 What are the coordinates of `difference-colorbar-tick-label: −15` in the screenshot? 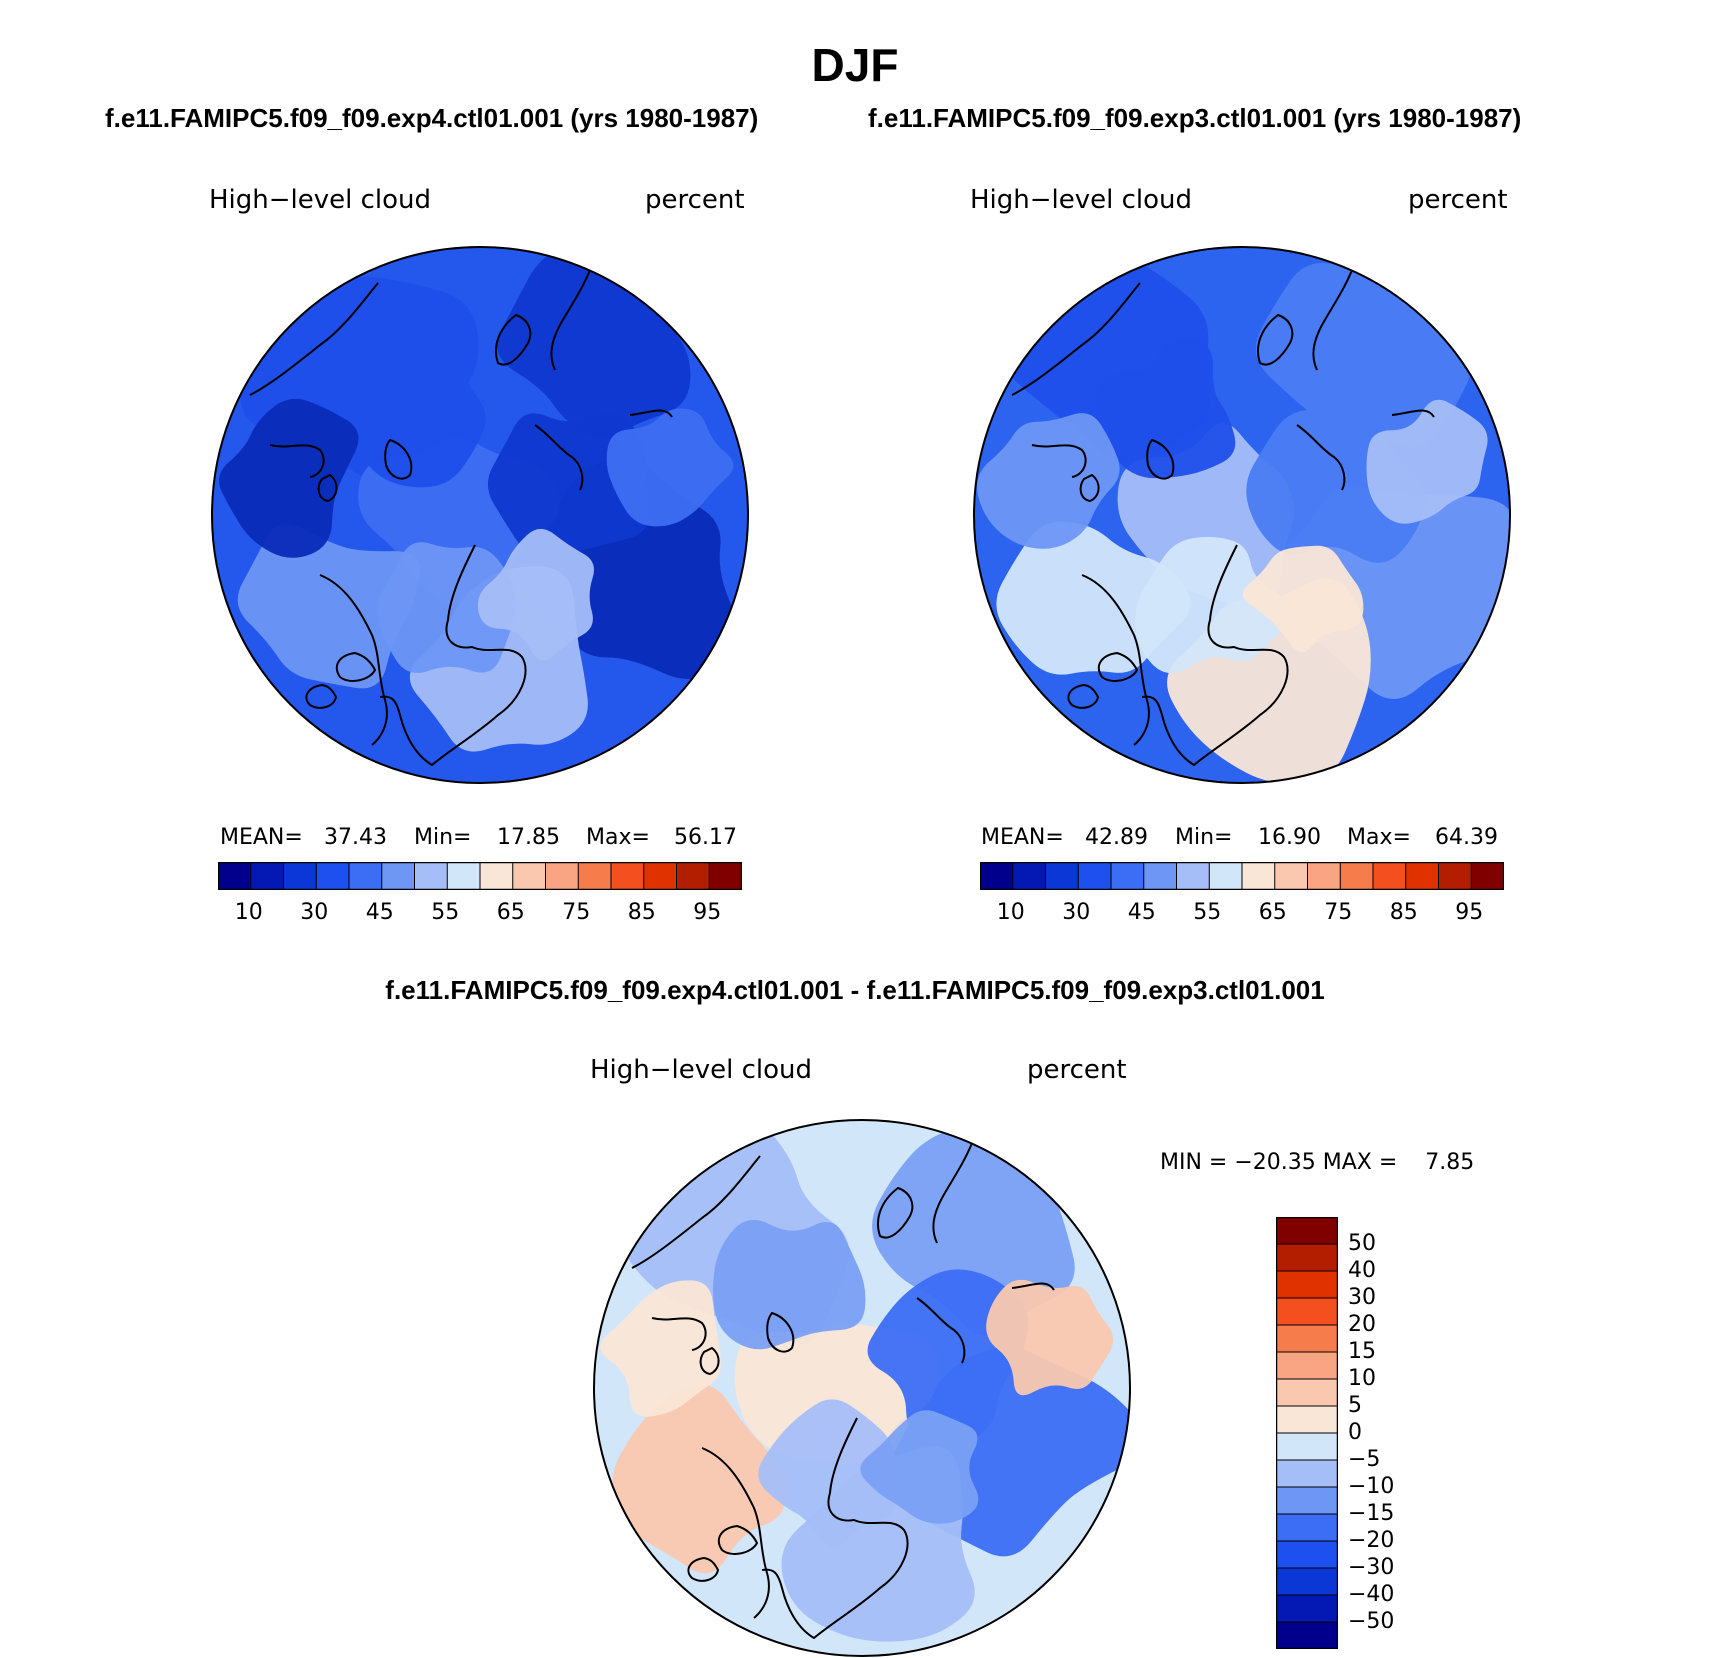 It's located at (1371, 1513).